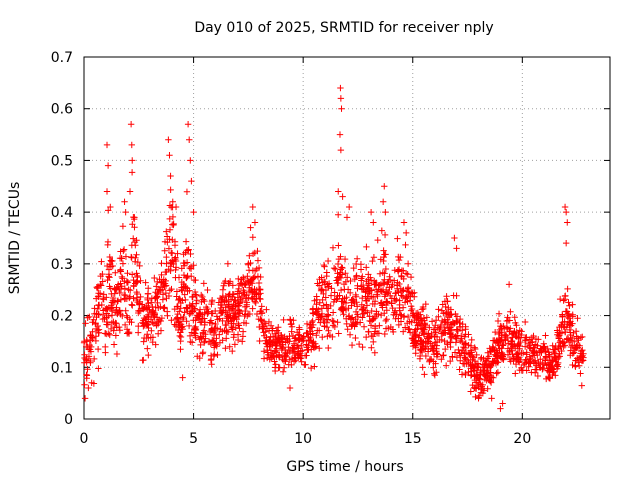 The width and height of the screenshot is (640, 480). What do you see at coordinates (62, 265) in the screenshot?
I see `y-tick-label: 0.3` at bounding box center [62, 265].